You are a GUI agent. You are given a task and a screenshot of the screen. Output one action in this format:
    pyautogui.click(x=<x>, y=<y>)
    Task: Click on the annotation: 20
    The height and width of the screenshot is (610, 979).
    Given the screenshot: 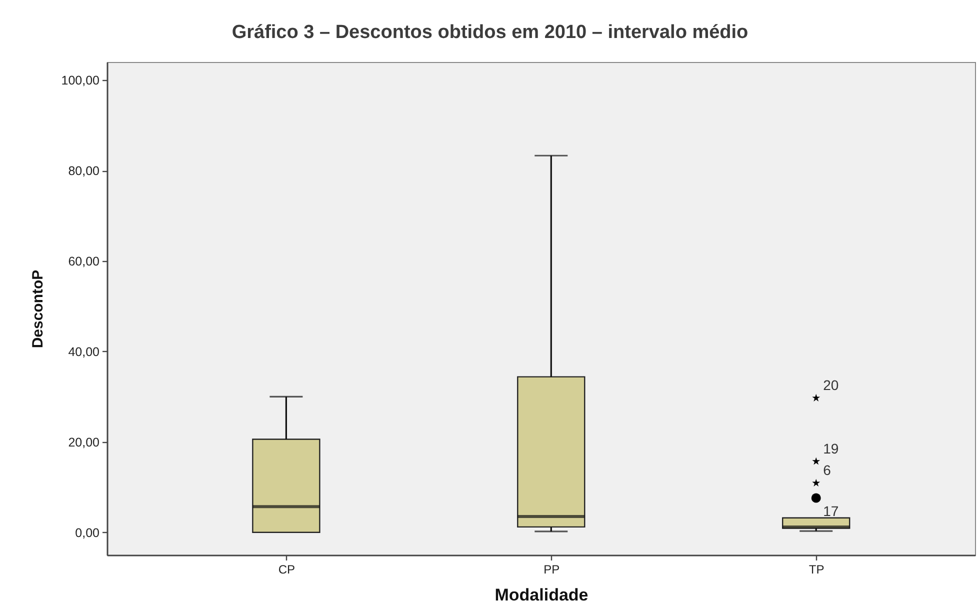 What is the action you would take?
    pyautogui.click(x=831, y=385)
    